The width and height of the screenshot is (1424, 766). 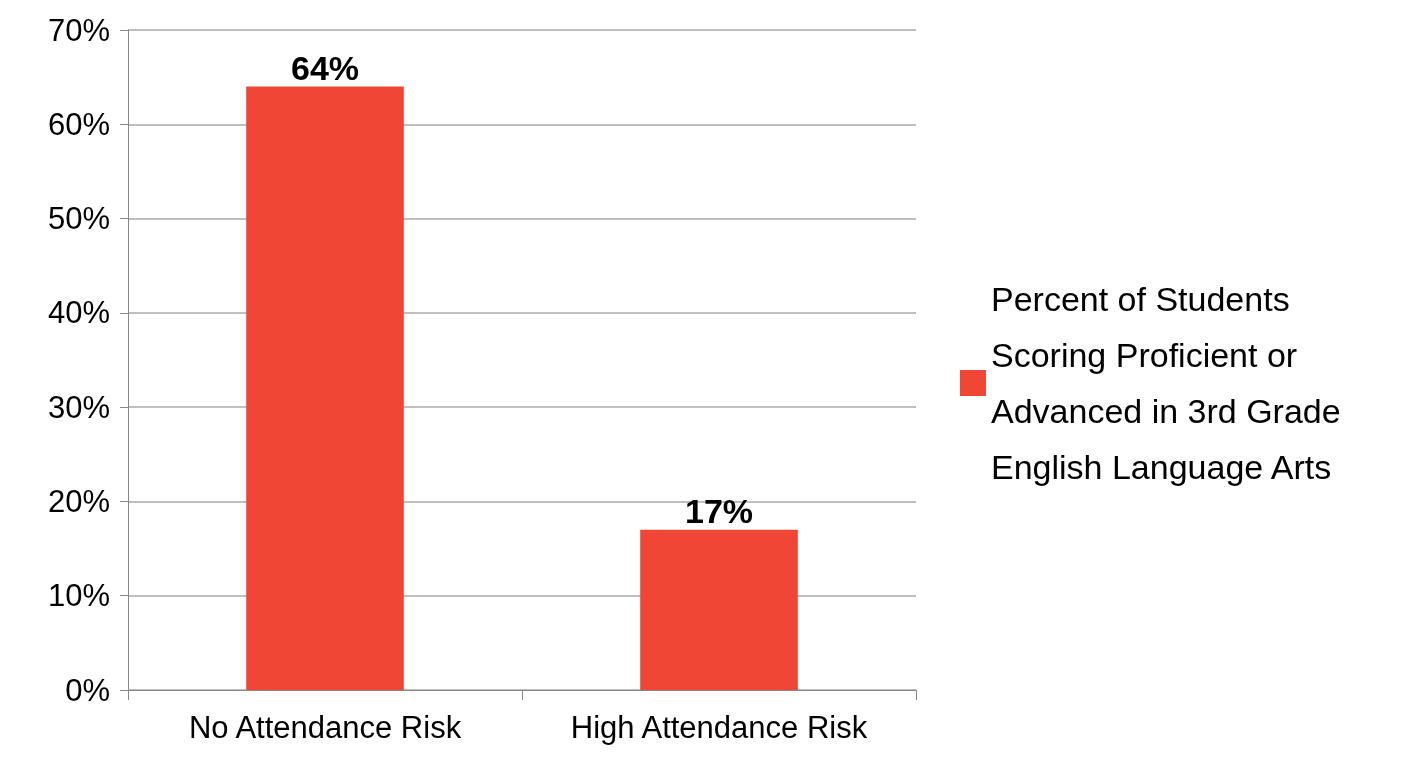 What do you see at coordinates (78, 30) in the screenshot?
I see `y-tick-label: 70%` at bounding box center [78, 30].